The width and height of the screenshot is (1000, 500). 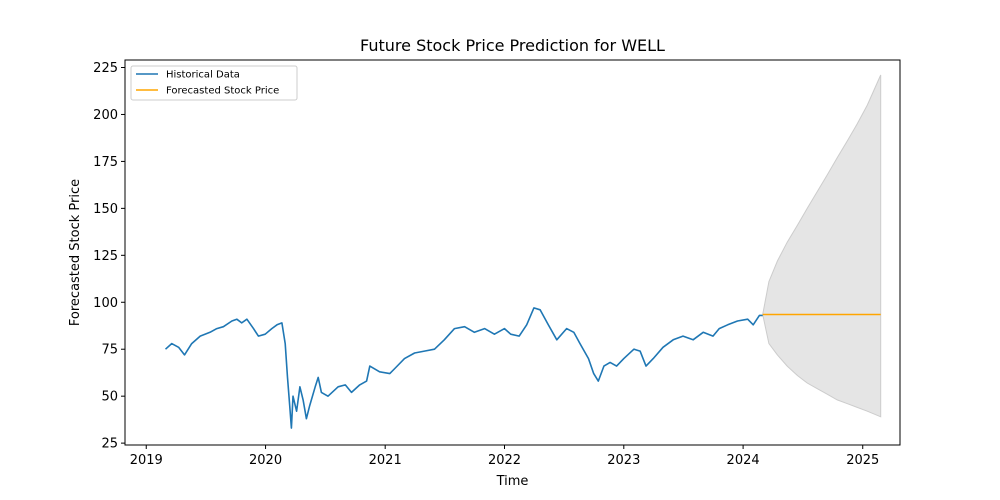 I want to click on confidence-band-layer, so click(x=822, y=246).